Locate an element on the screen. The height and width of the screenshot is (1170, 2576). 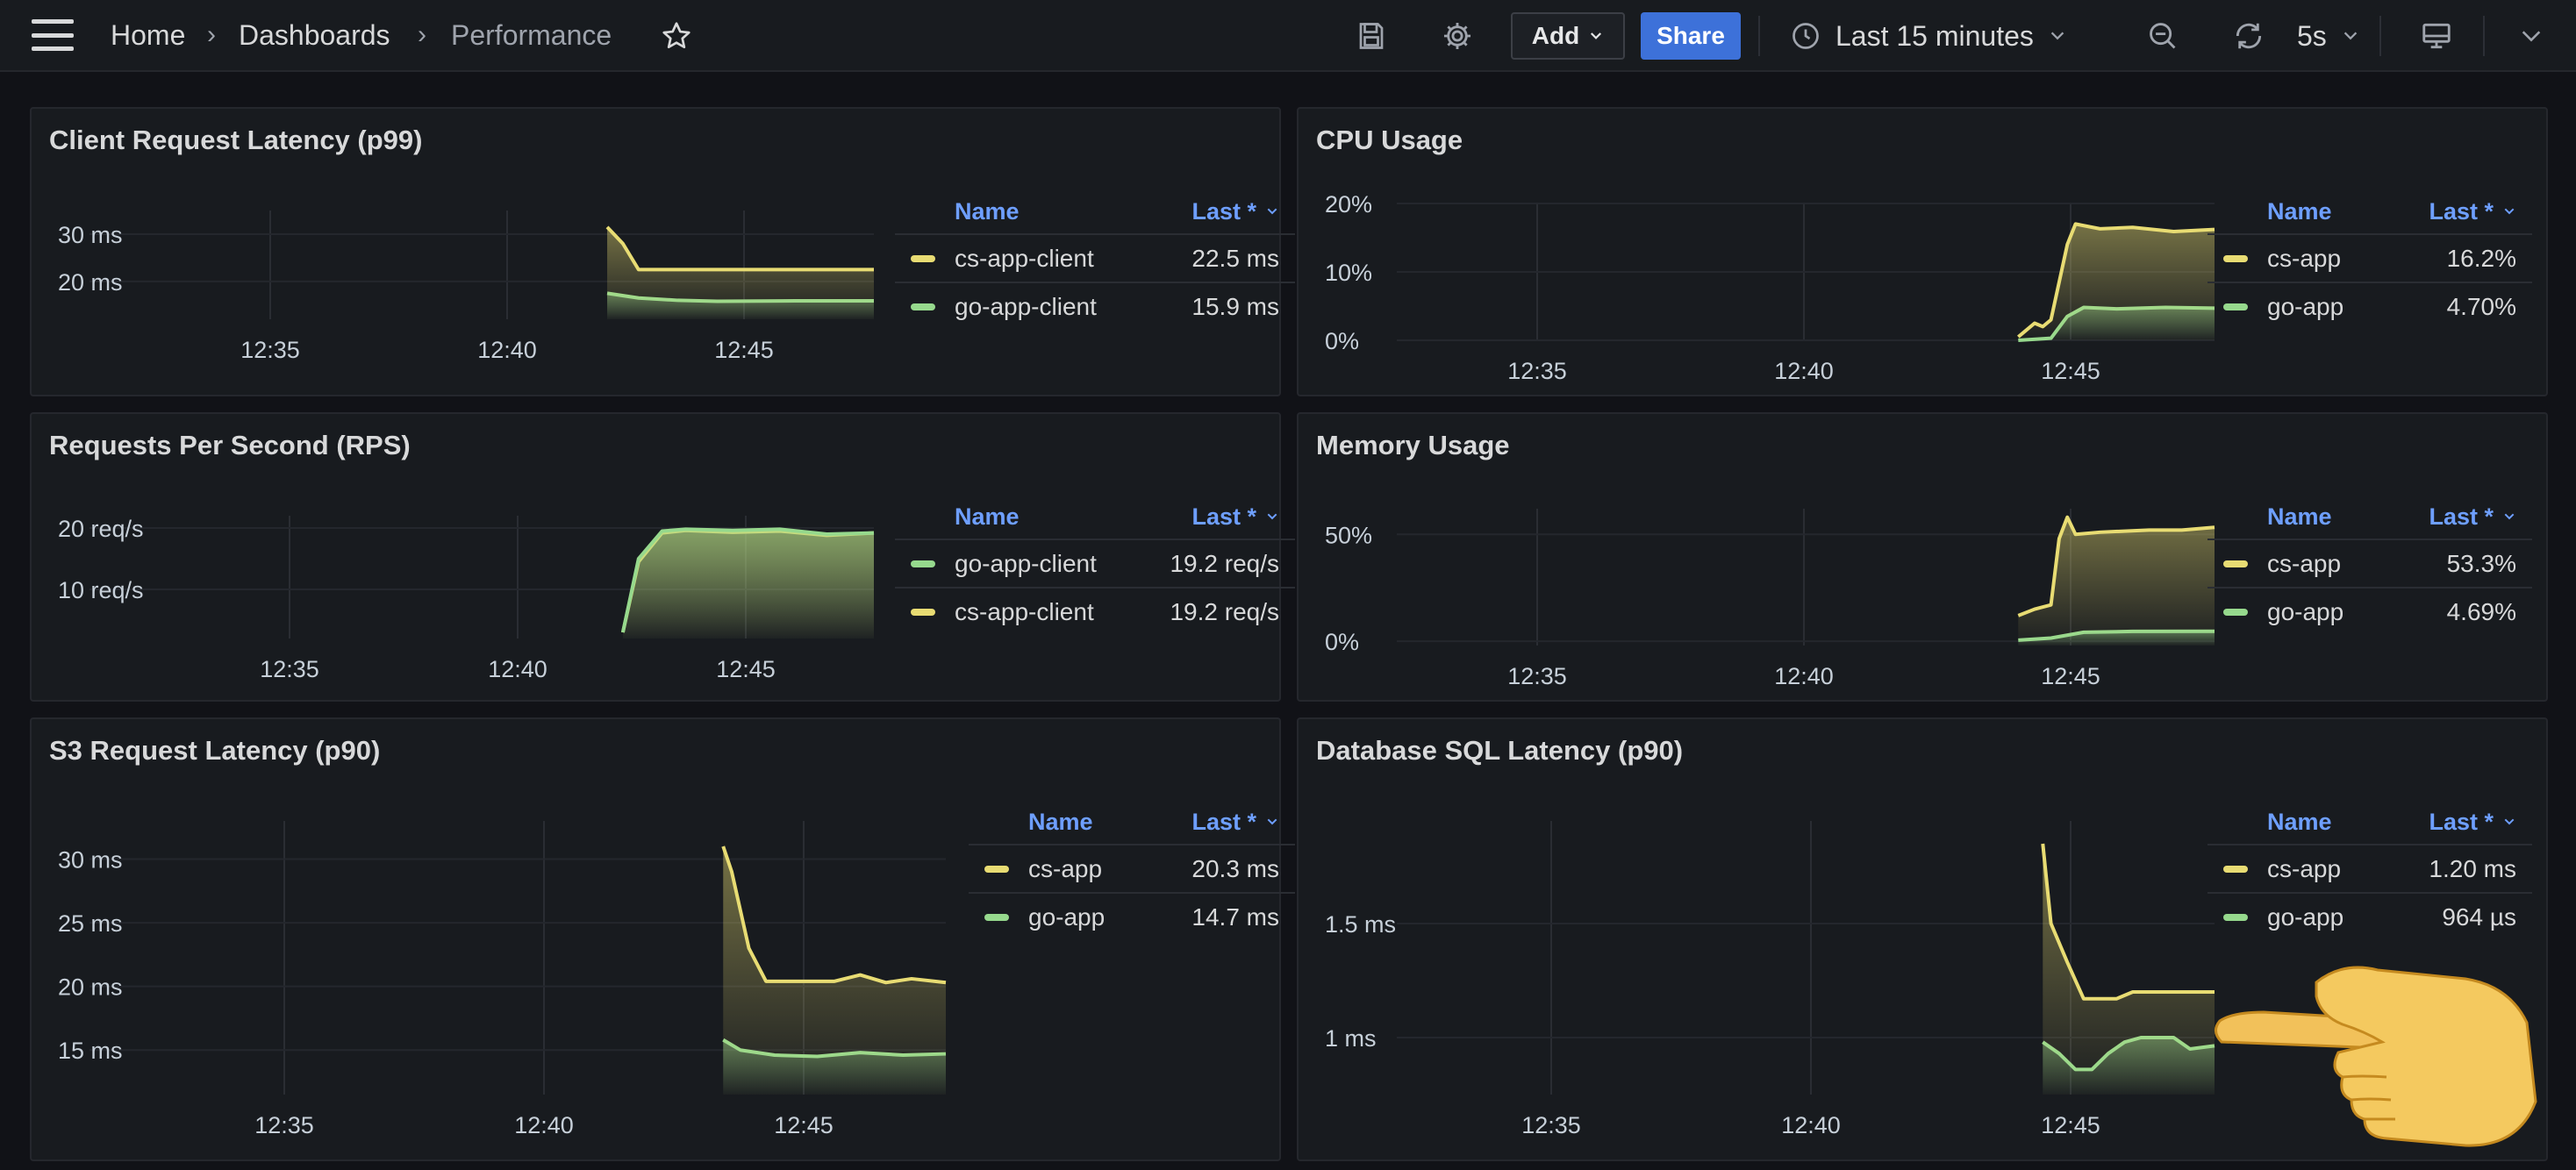
add-label: Add is located at coordinates (1555, 35).